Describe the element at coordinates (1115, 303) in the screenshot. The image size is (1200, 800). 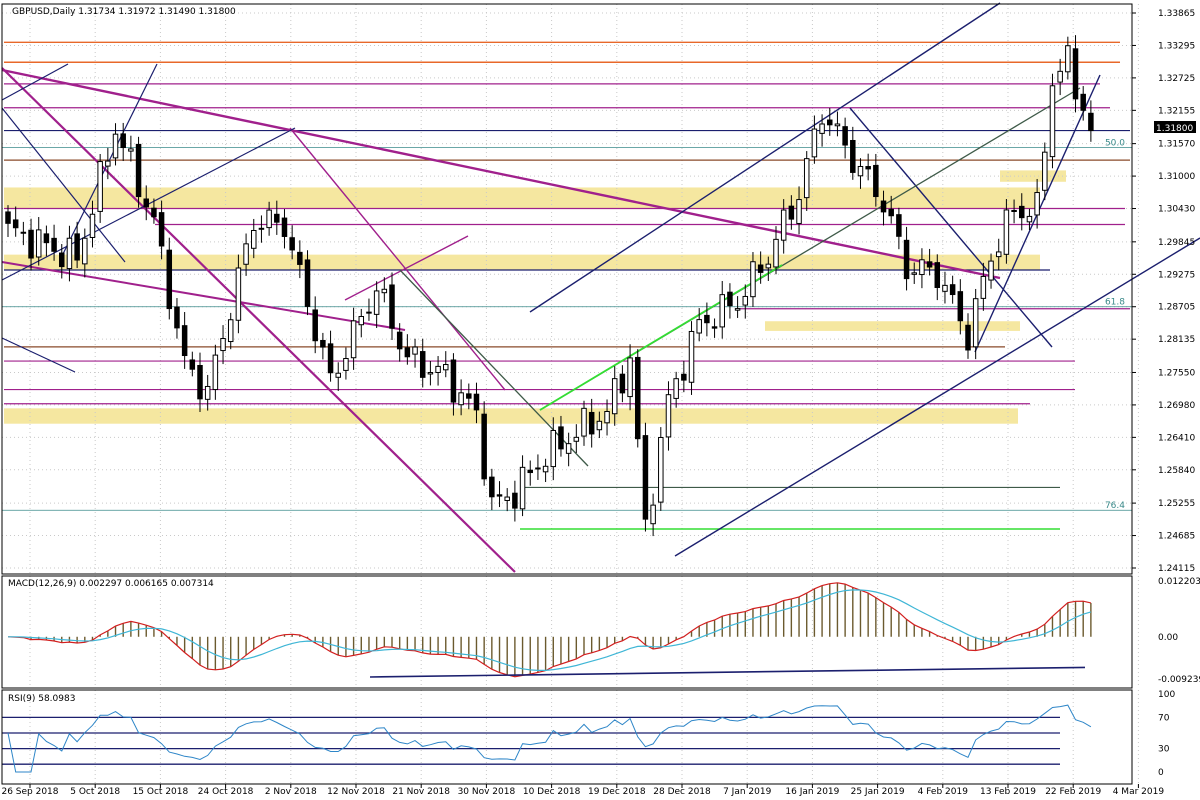
I see `fib-label: 61.8` at that location.